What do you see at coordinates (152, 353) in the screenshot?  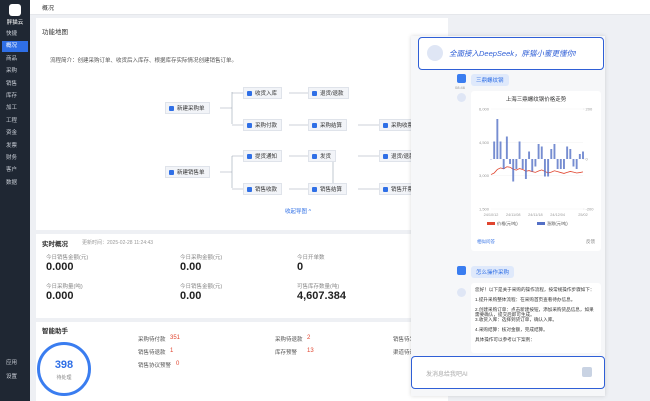 I see `task-label: 销售待退款` at bounding box center [152, 353].